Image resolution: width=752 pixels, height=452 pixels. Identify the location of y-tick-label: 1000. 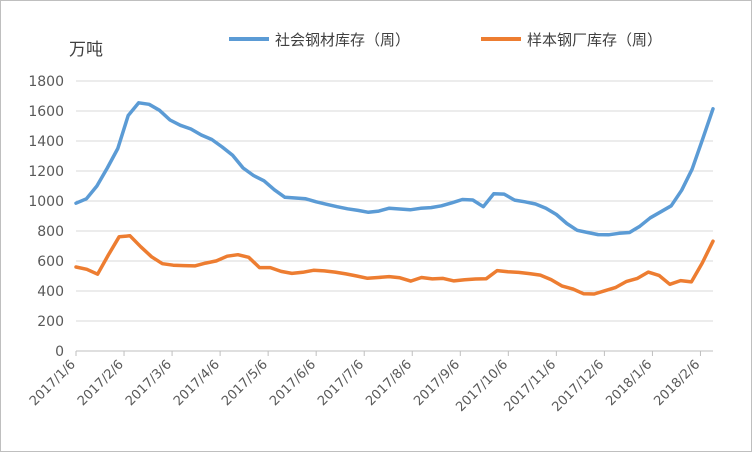
(46, 202).